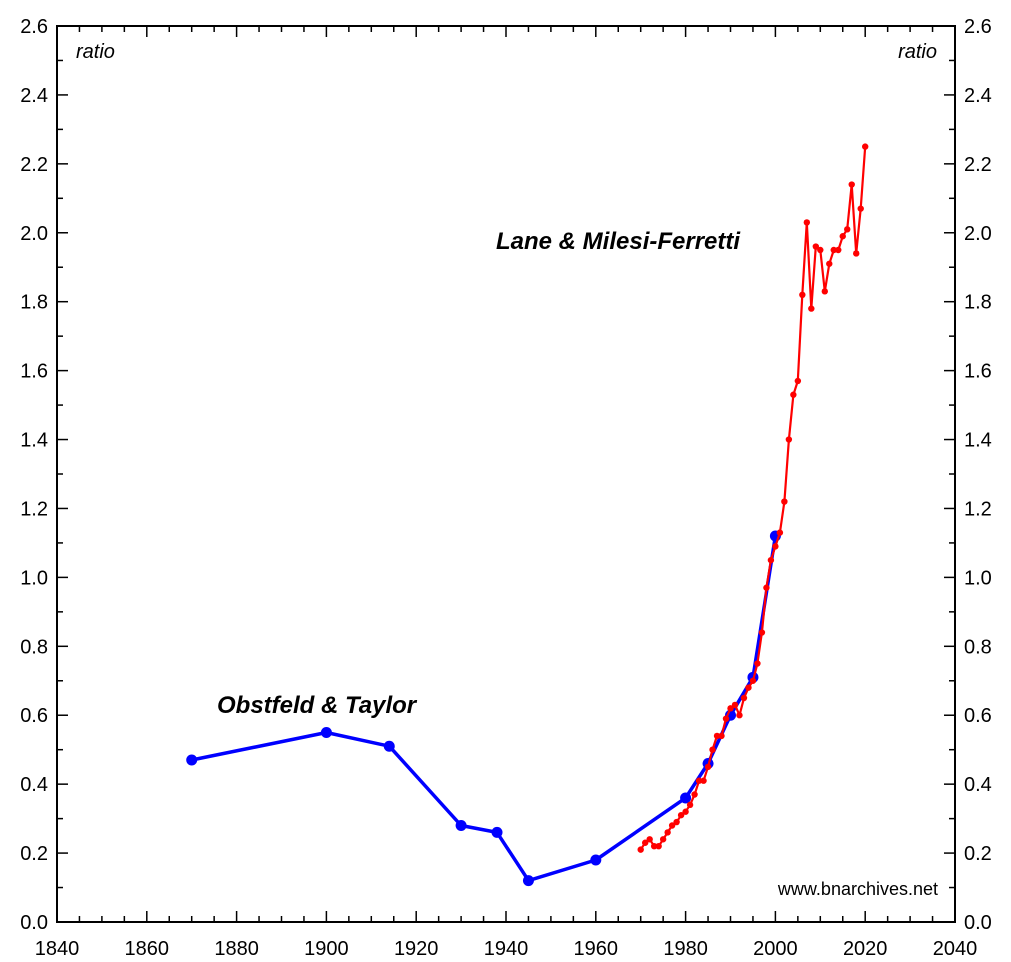 The height and width of the screenshot is (962, 1011). I want to click on y-axis-unit-right: ratio, so click(917, 52).